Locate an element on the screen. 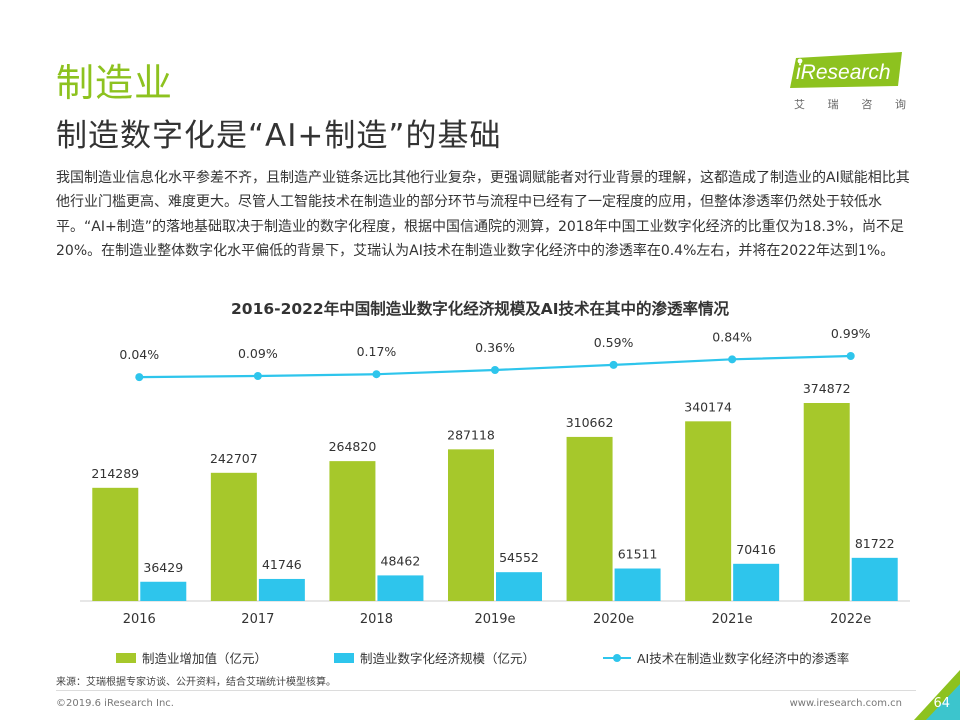 The width and height of the screenshot is (960, 720). corner-decoration is located at coordinates (937, 695).